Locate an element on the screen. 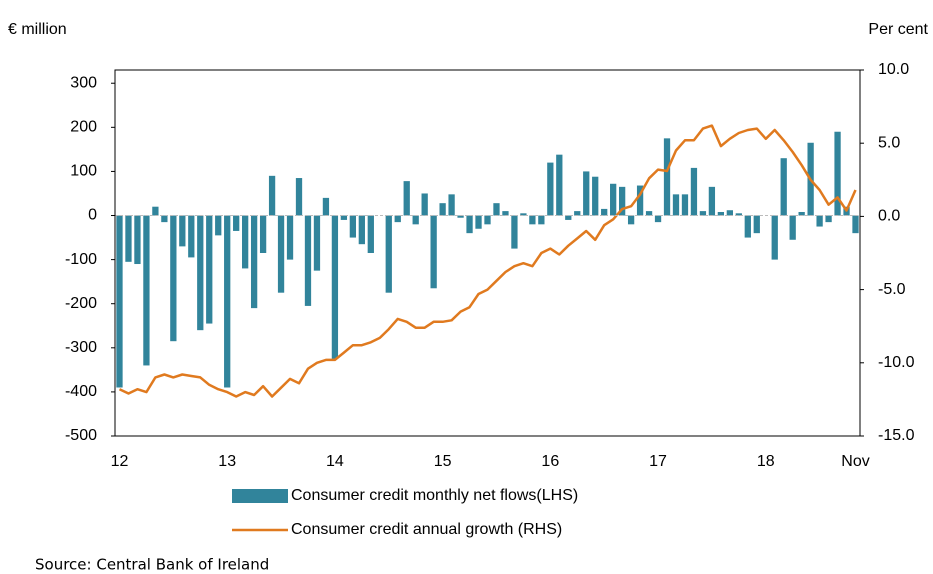 The height and width of the screenshot is (574, 933). x-tick-label: 17 is located at coordinates (658, 461).